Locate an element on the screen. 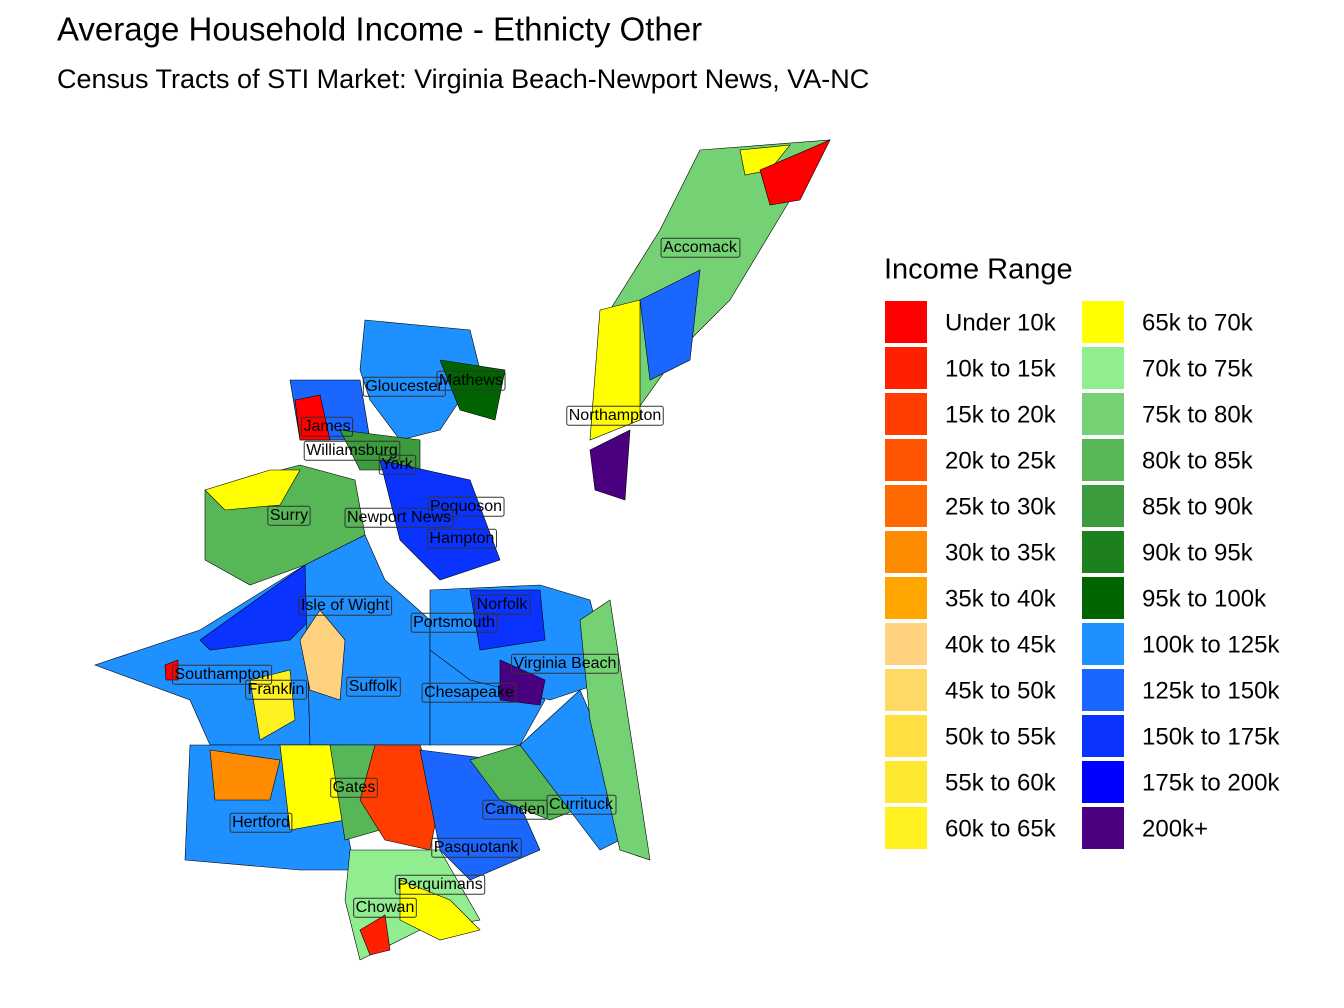  legend-label: 90k to 95k is located at coordinates (1198, 552).